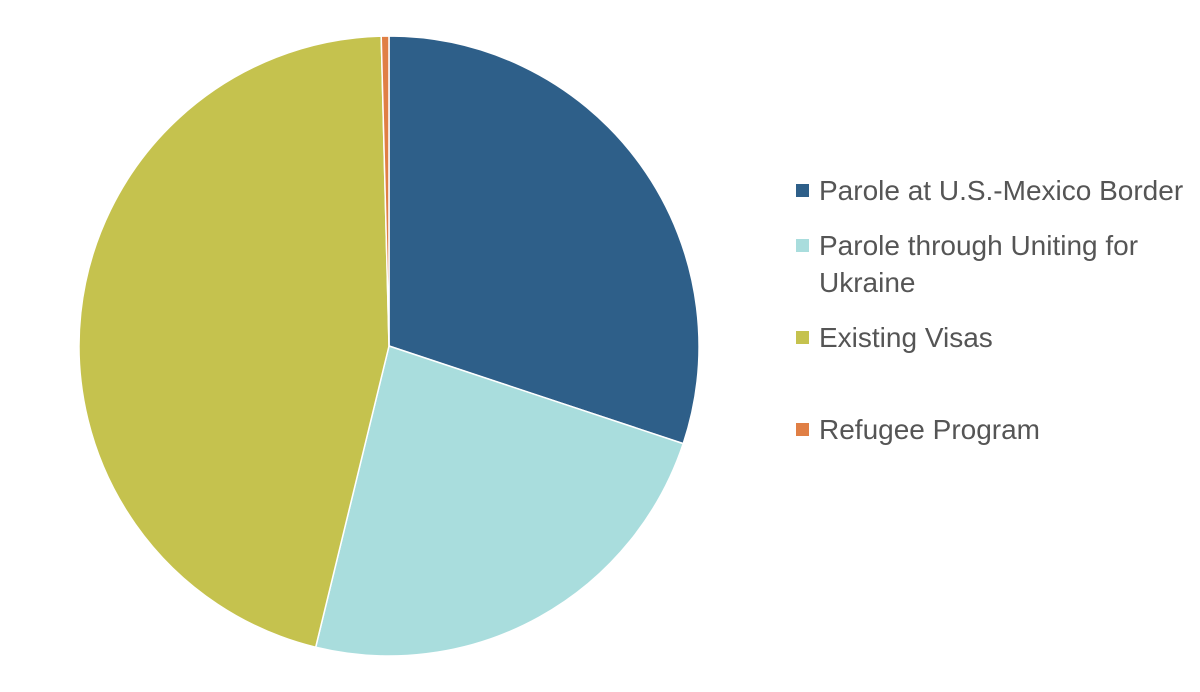 This screenshot has width=1200, height=692. What do you see at coordinates (930, 429) in the screenshot?
I see `legend-label: Refugee Program` at bounding box center [930, 429].